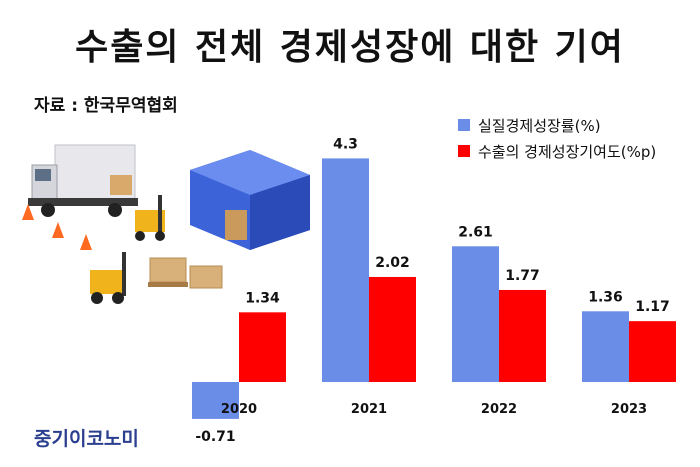  I want to click on legend-label-export: 수출의 경제성장기여도(%p), so click(567, 151).